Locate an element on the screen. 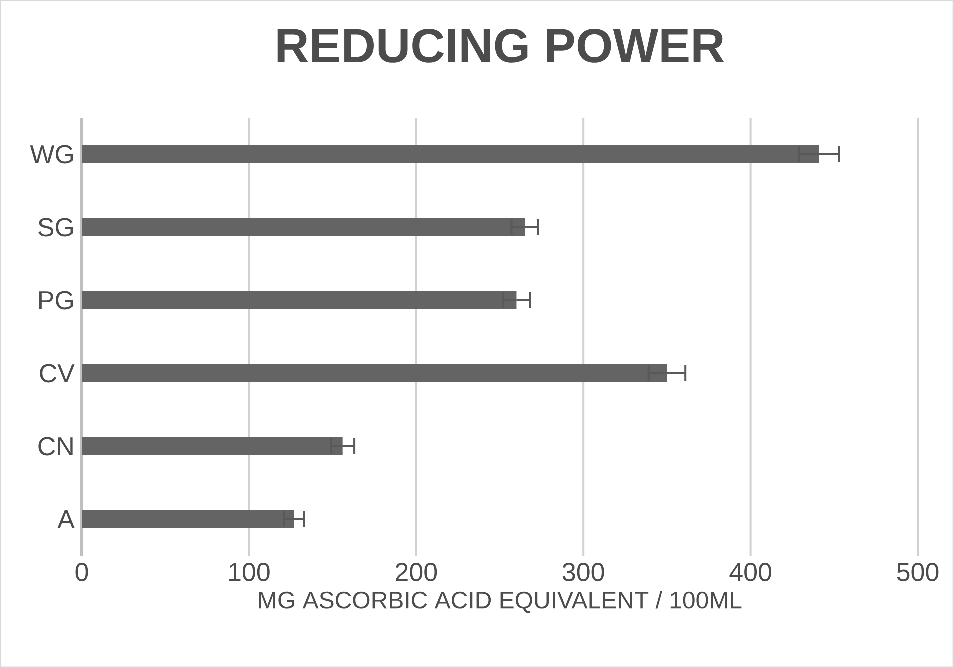 The image size is (954, 668). x-tick-label: 300 is located at coordinates (583, 572).